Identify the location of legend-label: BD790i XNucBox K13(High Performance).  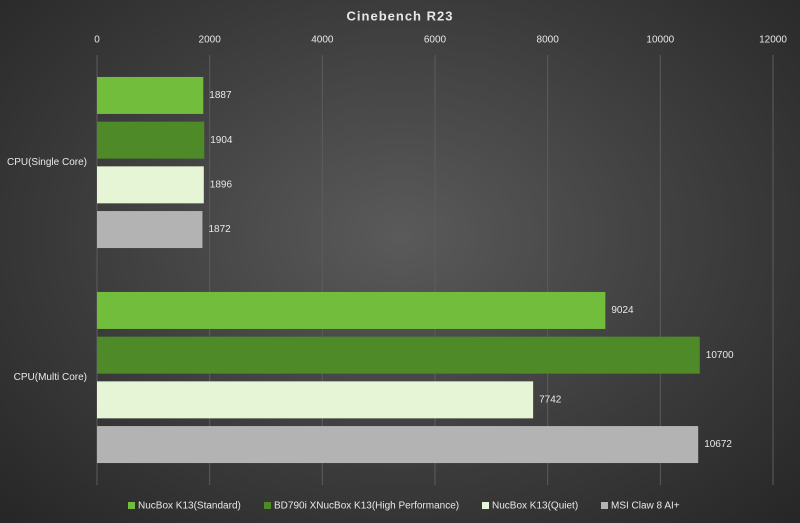
(366, 506).